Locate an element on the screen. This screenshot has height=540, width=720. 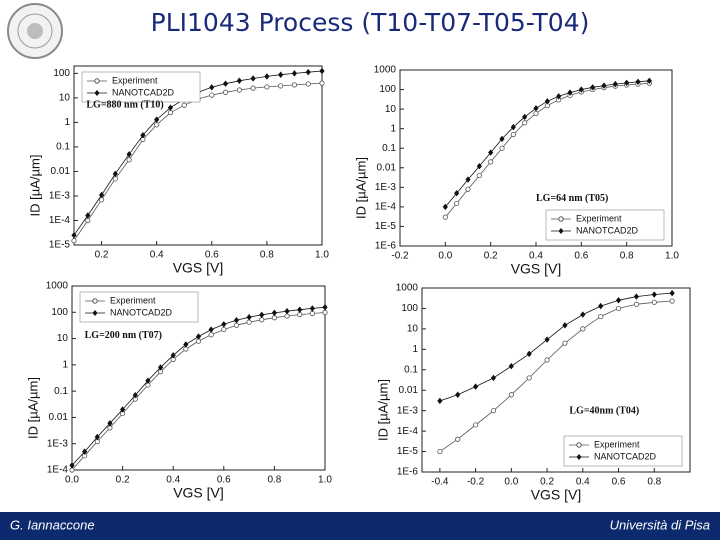
annotation: LG=40nm (T04) is located at coordinates (604, 411).